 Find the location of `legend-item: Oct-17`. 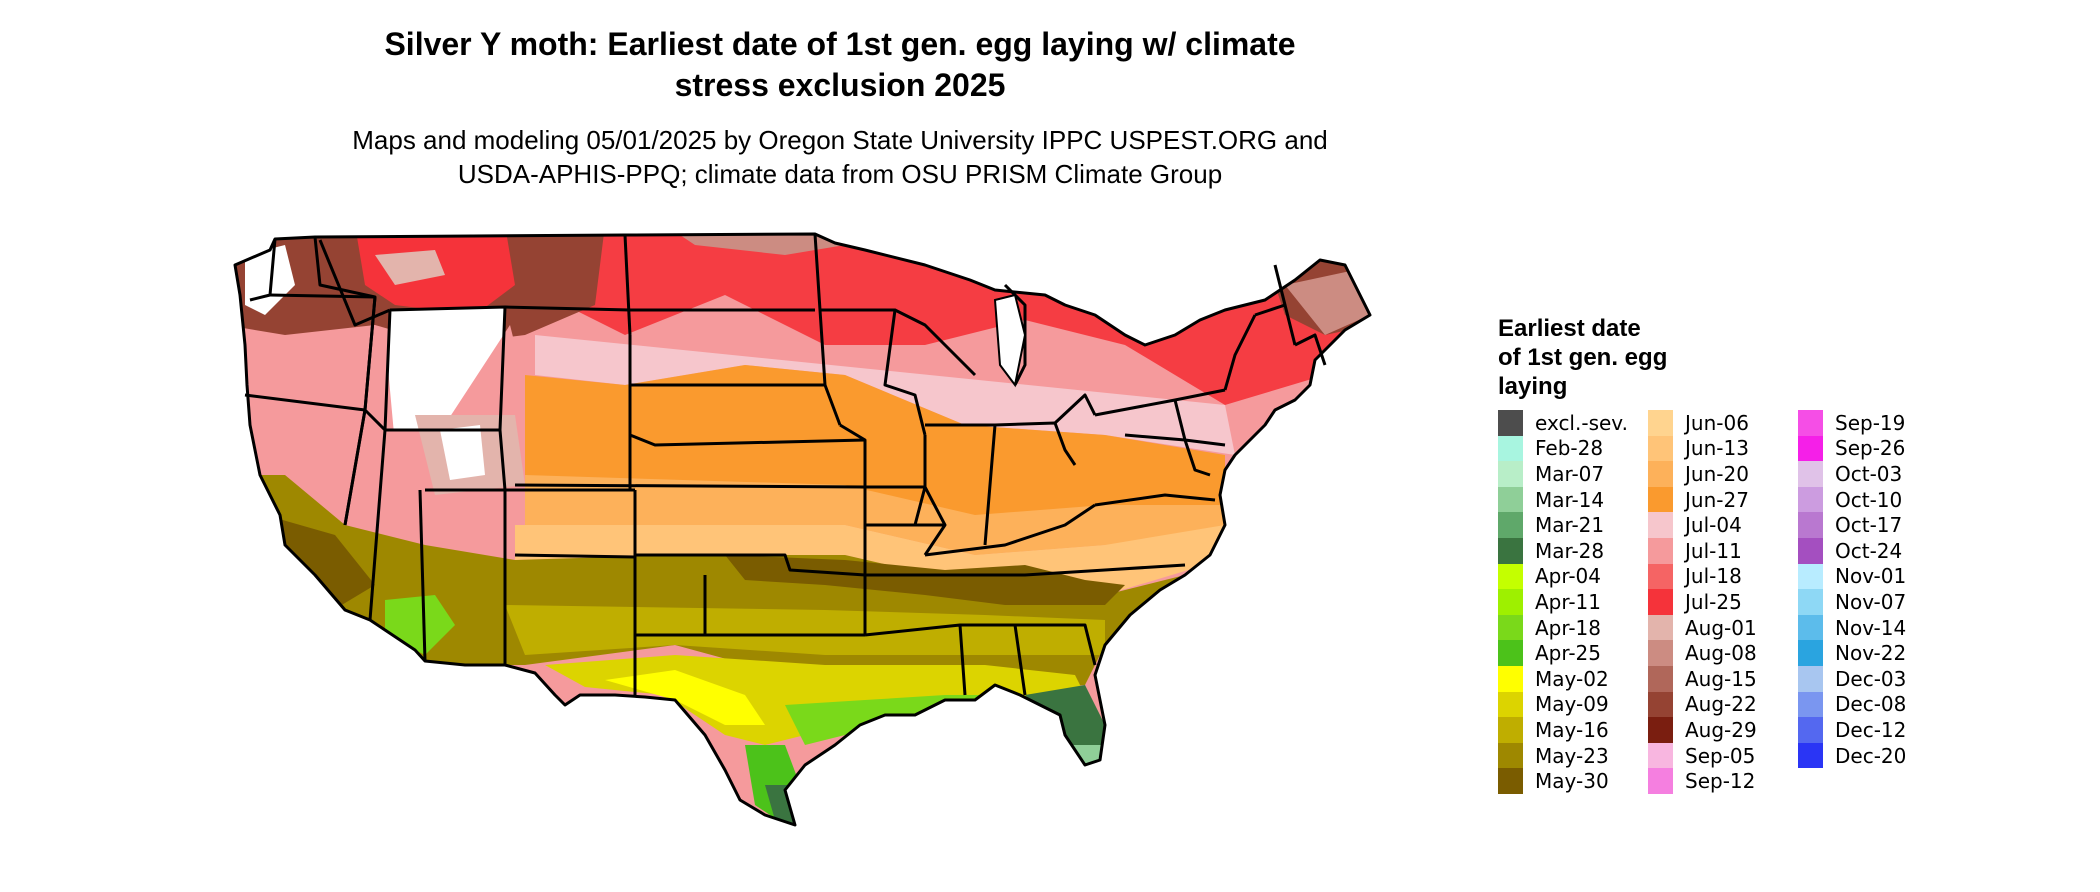

legend-item: Oct-17 is located at coordinates (1873, 525).